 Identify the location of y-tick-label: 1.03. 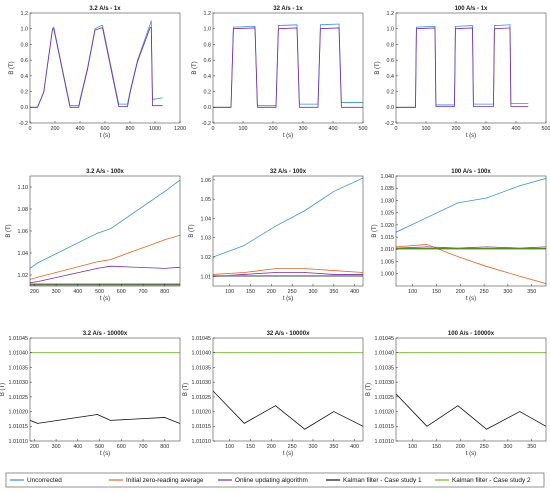
(206, 239).